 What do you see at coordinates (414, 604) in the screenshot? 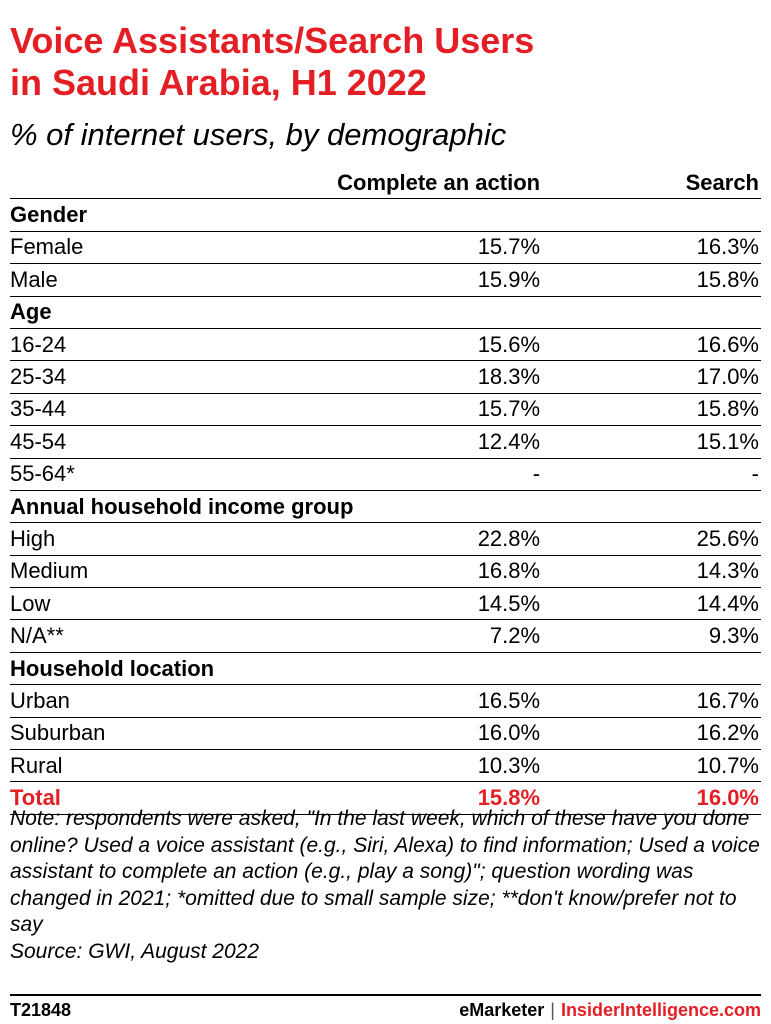
I see `value-complete-an-action: 14.5%` at bounding box center [414, 604].